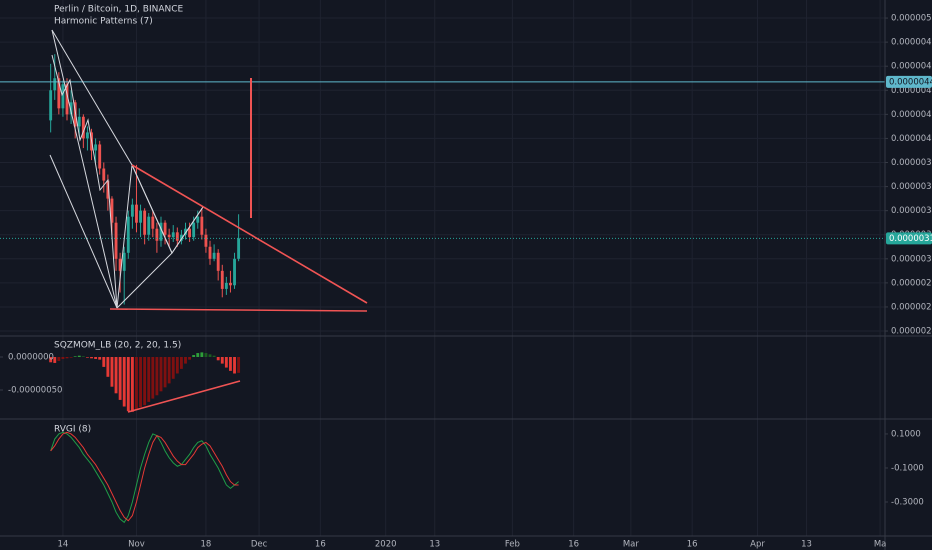  Describe the element at coordinates (911, 332) in the screenshot. I see `y-tick-label: 0.00000240` at that location.